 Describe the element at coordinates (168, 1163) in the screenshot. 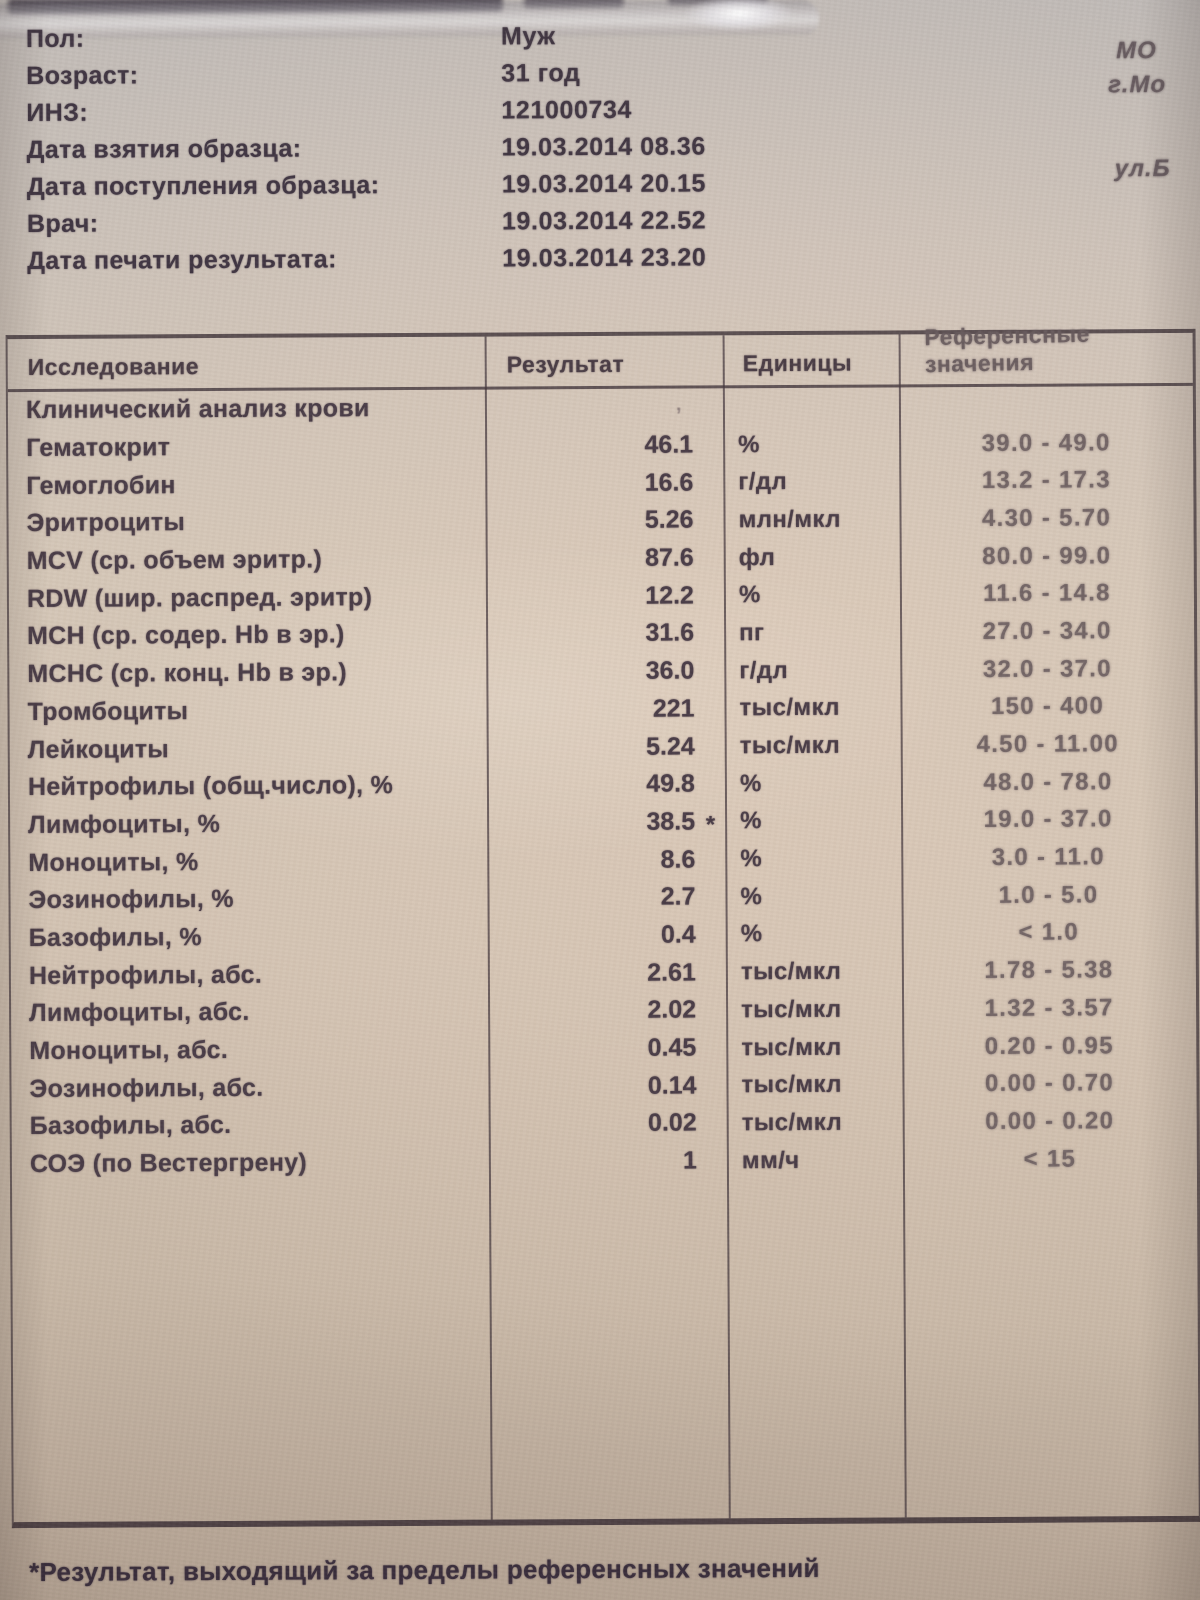

I see `test-name: СОЭ (по Вестергрену)` at that location.